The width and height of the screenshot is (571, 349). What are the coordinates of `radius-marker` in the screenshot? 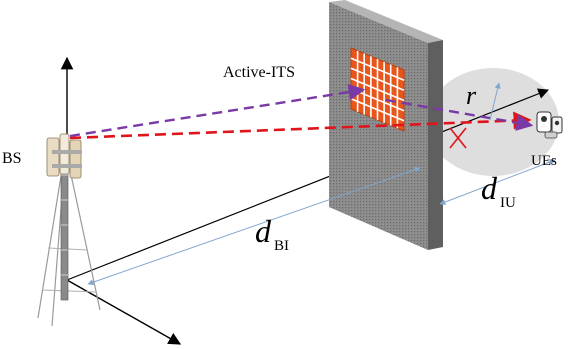 It's located at (495, 101).